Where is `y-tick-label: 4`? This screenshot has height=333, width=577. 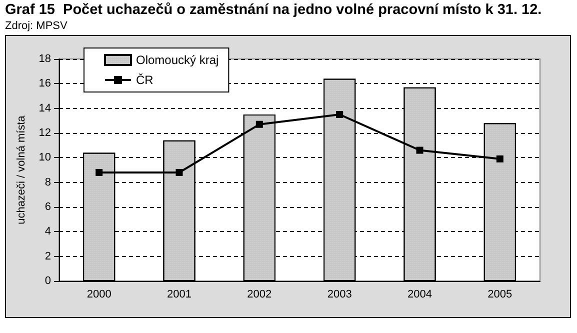
y-tick-label: 4 is located at coordinates (47, 232).